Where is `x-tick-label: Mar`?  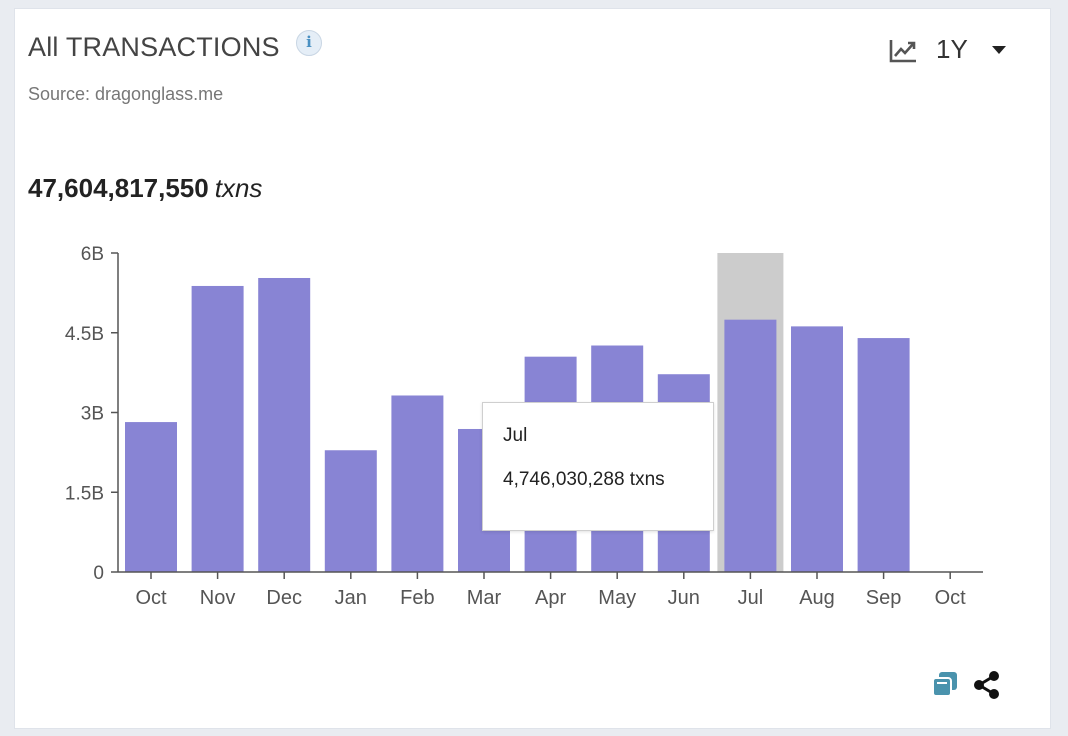
x-tick-label: Mar is located at coordinates (484, 598).